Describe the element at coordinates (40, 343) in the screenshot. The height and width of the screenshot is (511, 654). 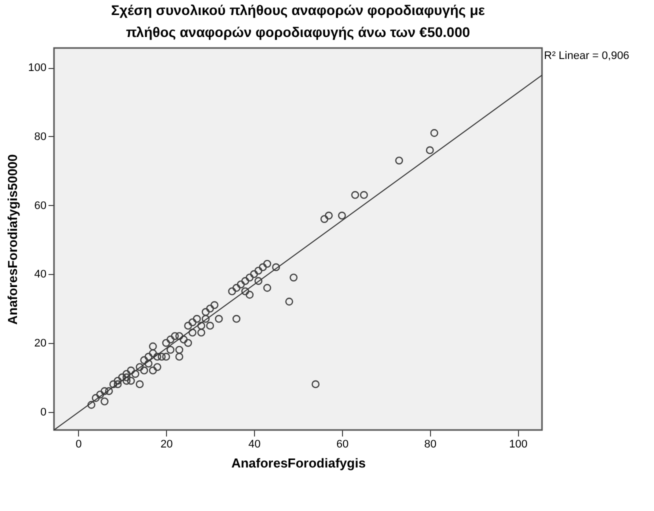
I see `y-tick-label: 20` at that location.